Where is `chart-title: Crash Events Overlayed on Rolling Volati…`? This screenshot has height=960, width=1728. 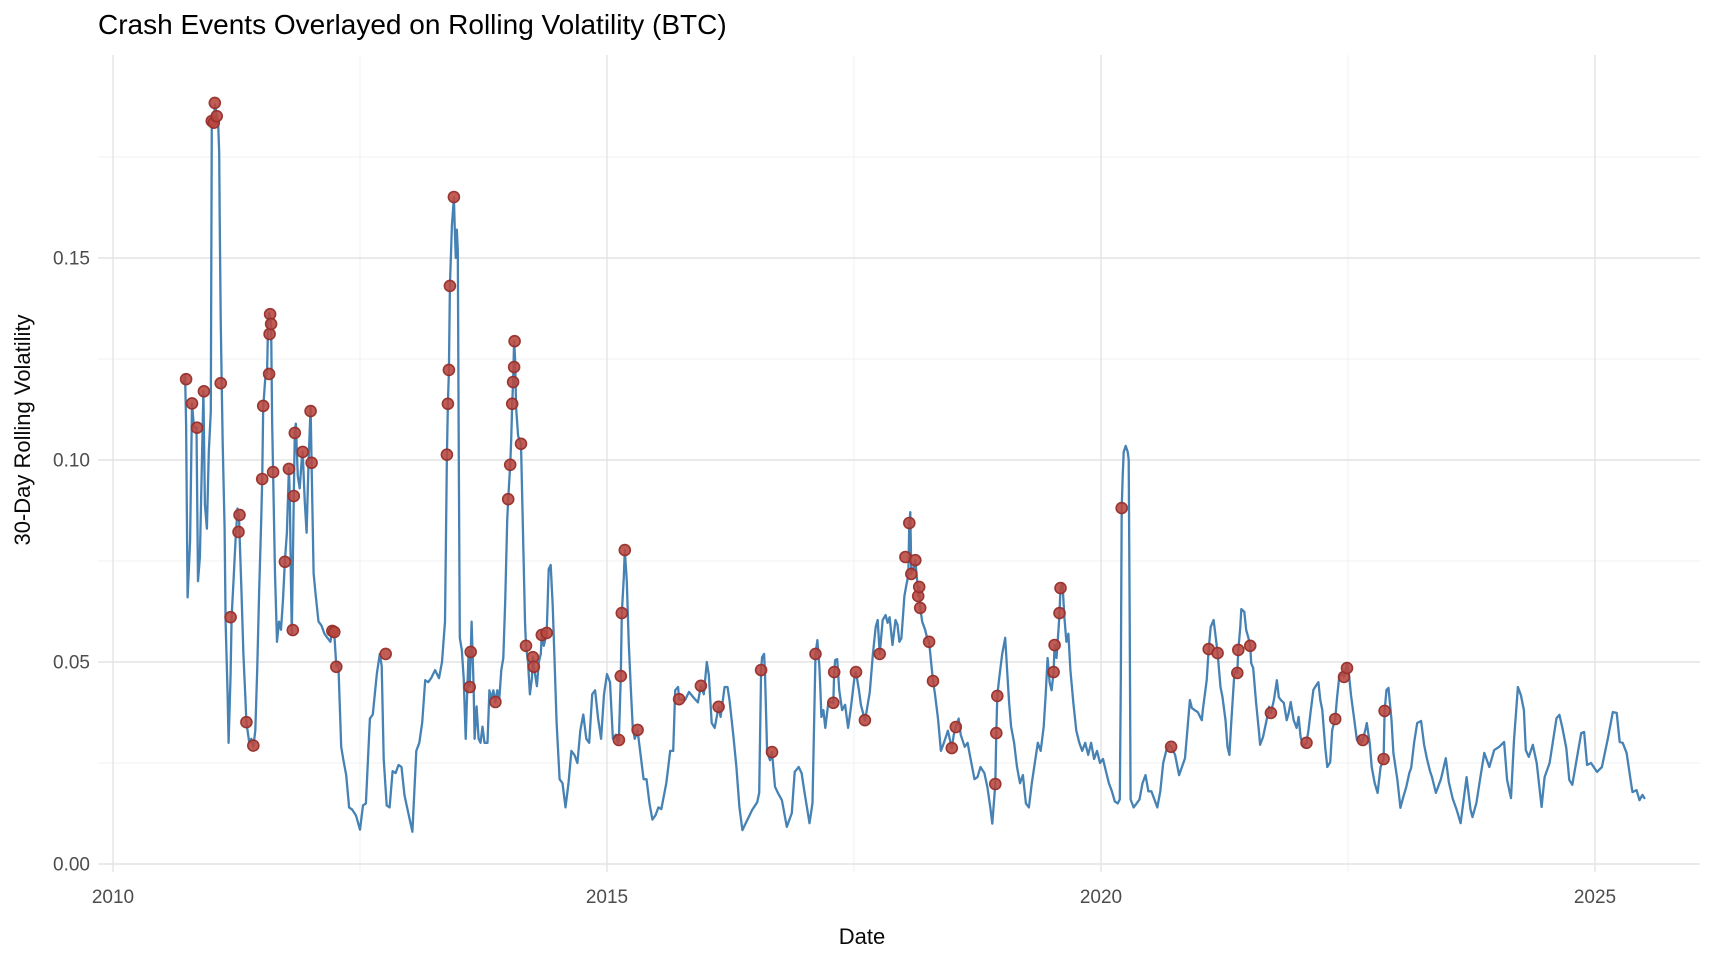 chart-title: Crash Events Overlayed on Rolling Volati… is located at coordinates (412, 24).